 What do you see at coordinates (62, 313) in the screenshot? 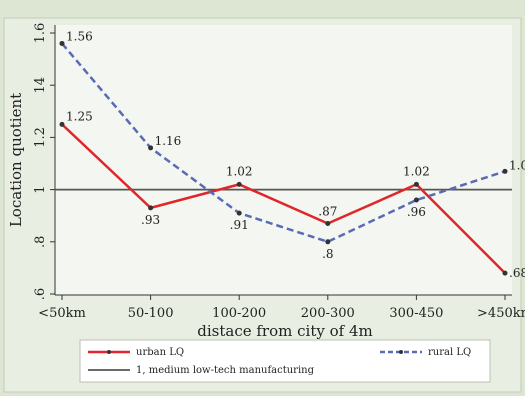
I see `x-tick-label: <50km` at bounding box center [62, 313].